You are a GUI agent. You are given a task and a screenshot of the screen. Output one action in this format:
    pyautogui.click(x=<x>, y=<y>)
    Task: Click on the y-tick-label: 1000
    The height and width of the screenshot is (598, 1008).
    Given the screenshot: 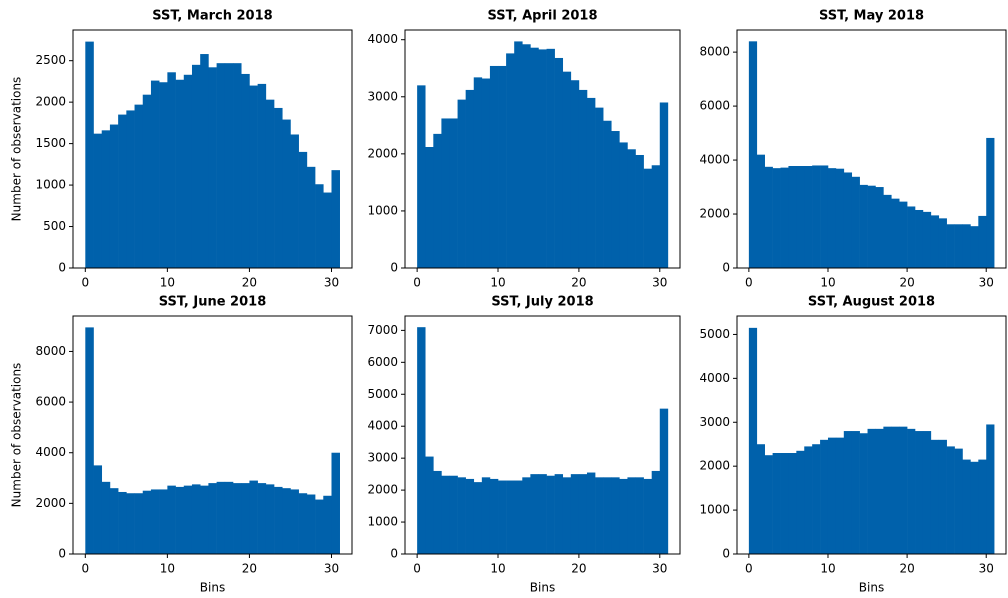 What is the action you would take?
    pyautogui.click(x=50, y=185)
    